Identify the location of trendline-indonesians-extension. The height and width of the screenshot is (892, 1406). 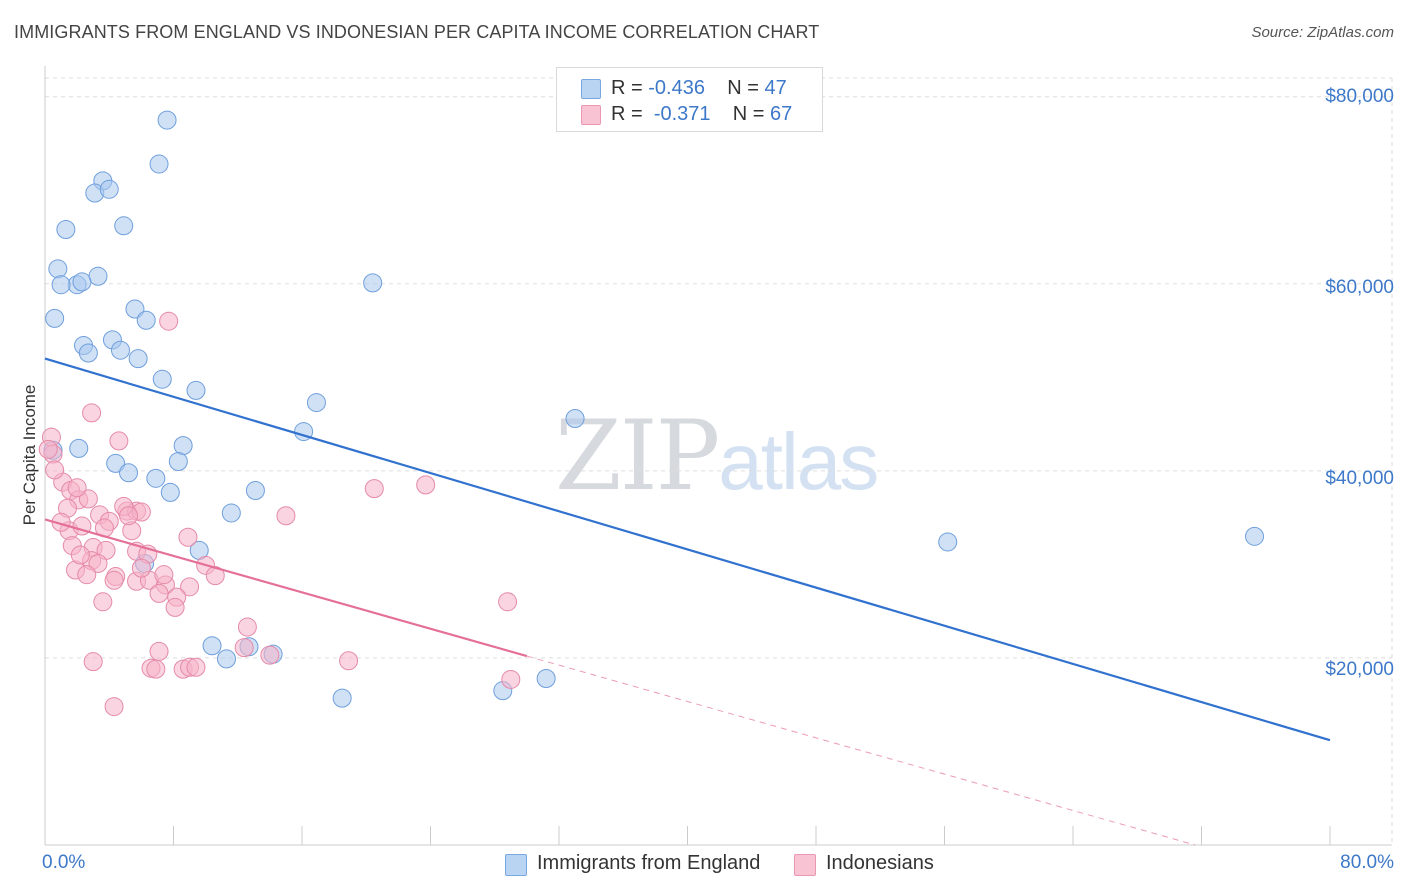
(861, 750).